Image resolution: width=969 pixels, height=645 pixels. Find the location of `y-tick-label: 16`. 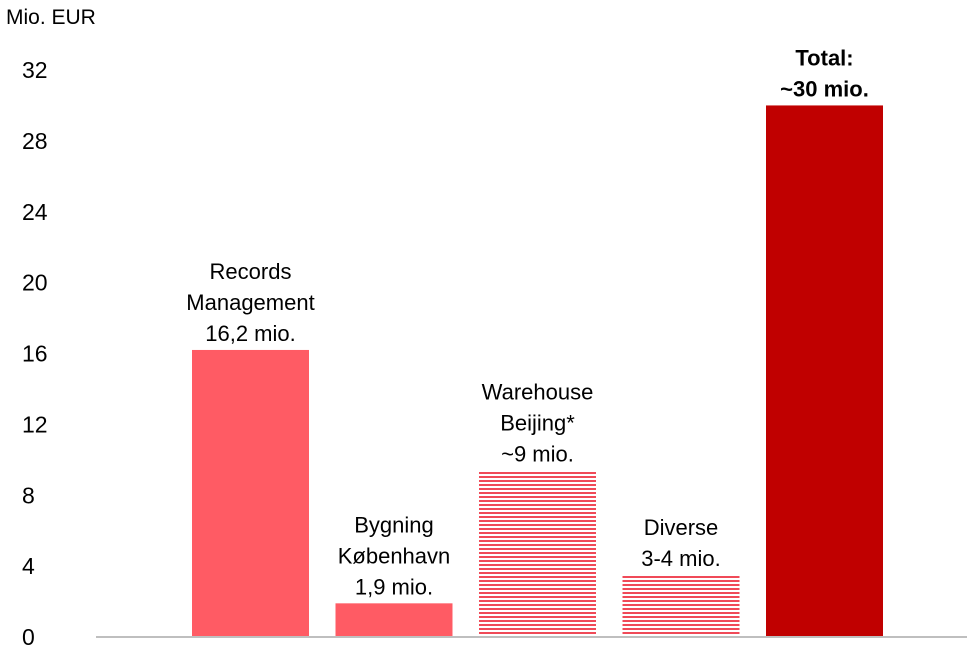

y-tick-label: 16 is located at coordinates (35, 354).